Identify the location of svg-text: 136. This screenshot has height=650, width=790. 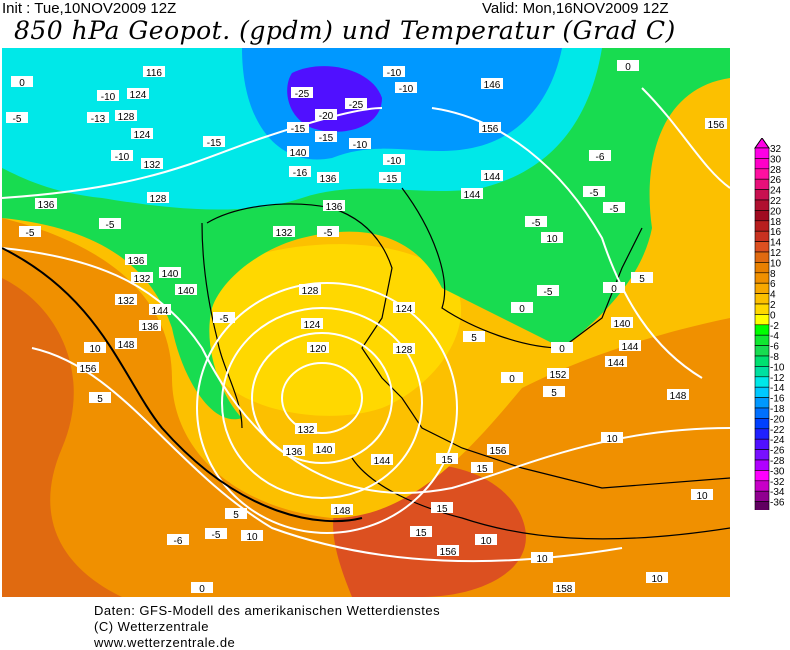
(294, 452).